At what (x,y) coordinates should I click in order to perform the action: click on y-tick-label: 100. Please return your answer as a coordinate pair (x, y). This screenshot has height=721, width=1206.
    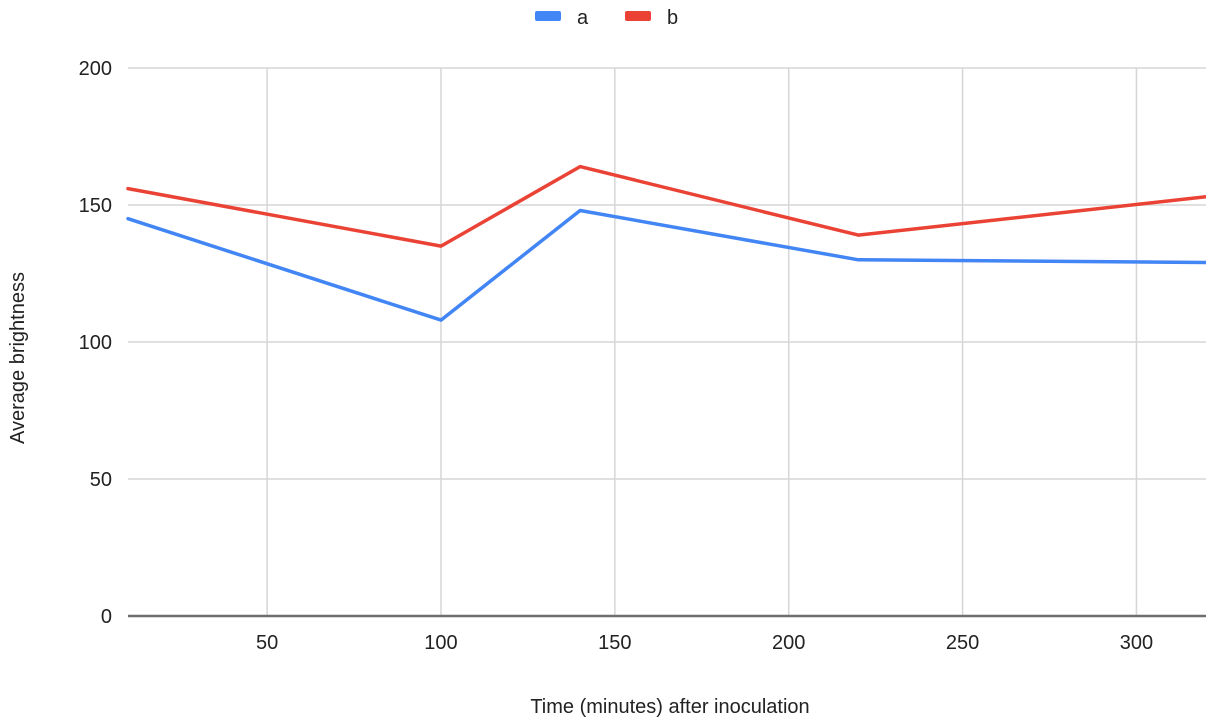
    Looking at the image, I should click on (95, 343).